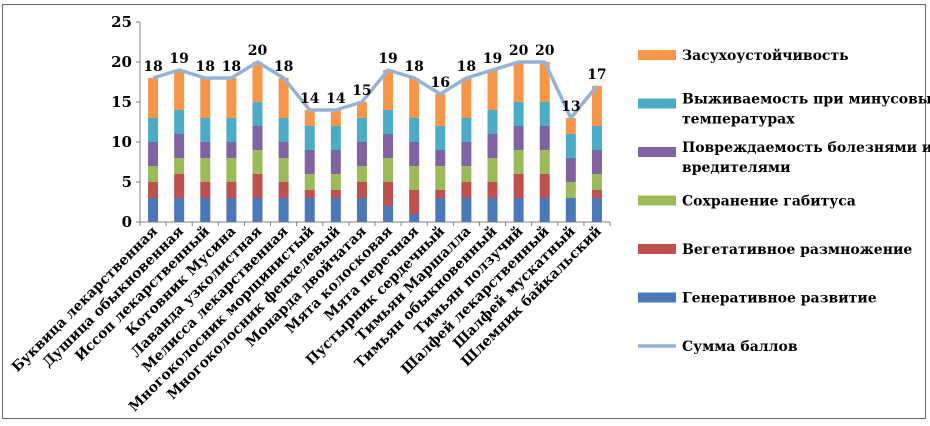 The image size is (930, 426). What do you see at coordinates (765, 55) in the screenshot?
I see `legend-label: Засухоустойчивость` at bounding box center [765, 55].